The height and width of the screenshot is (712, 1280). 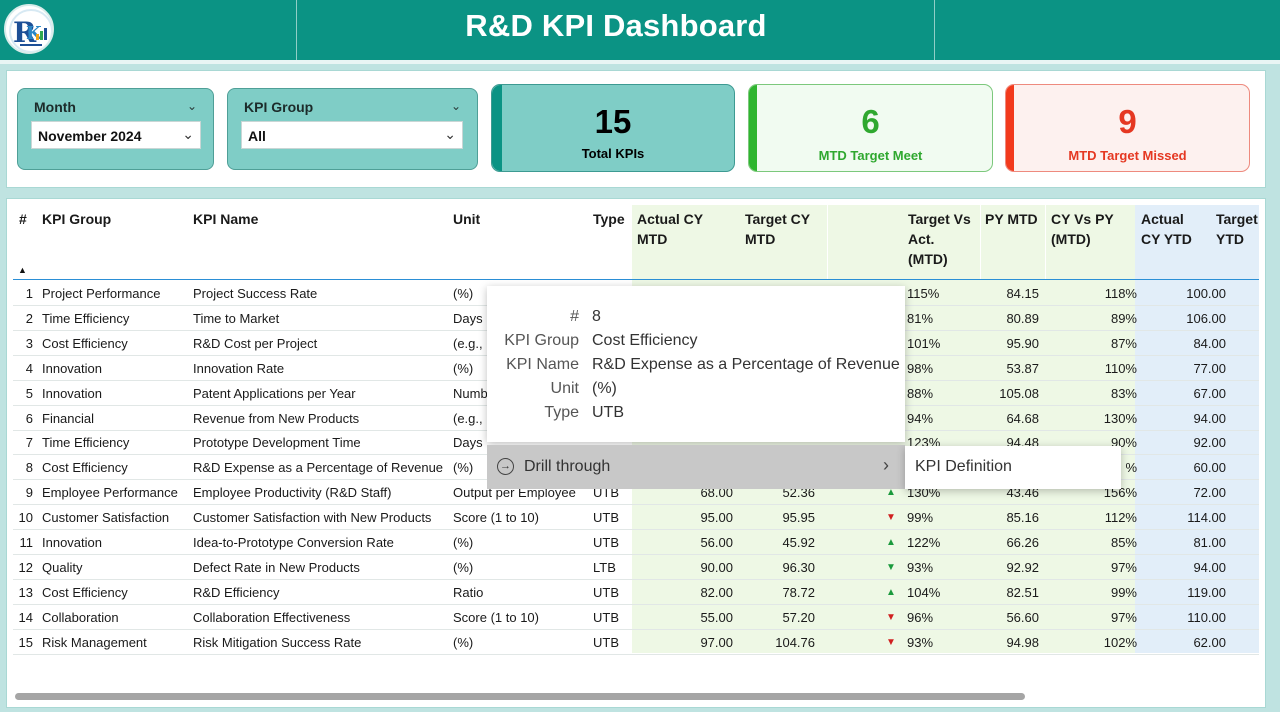 What do you see at coordinates (296, 30) in the screenshot?
I see `header-divider` at bounding box center [296, 30].